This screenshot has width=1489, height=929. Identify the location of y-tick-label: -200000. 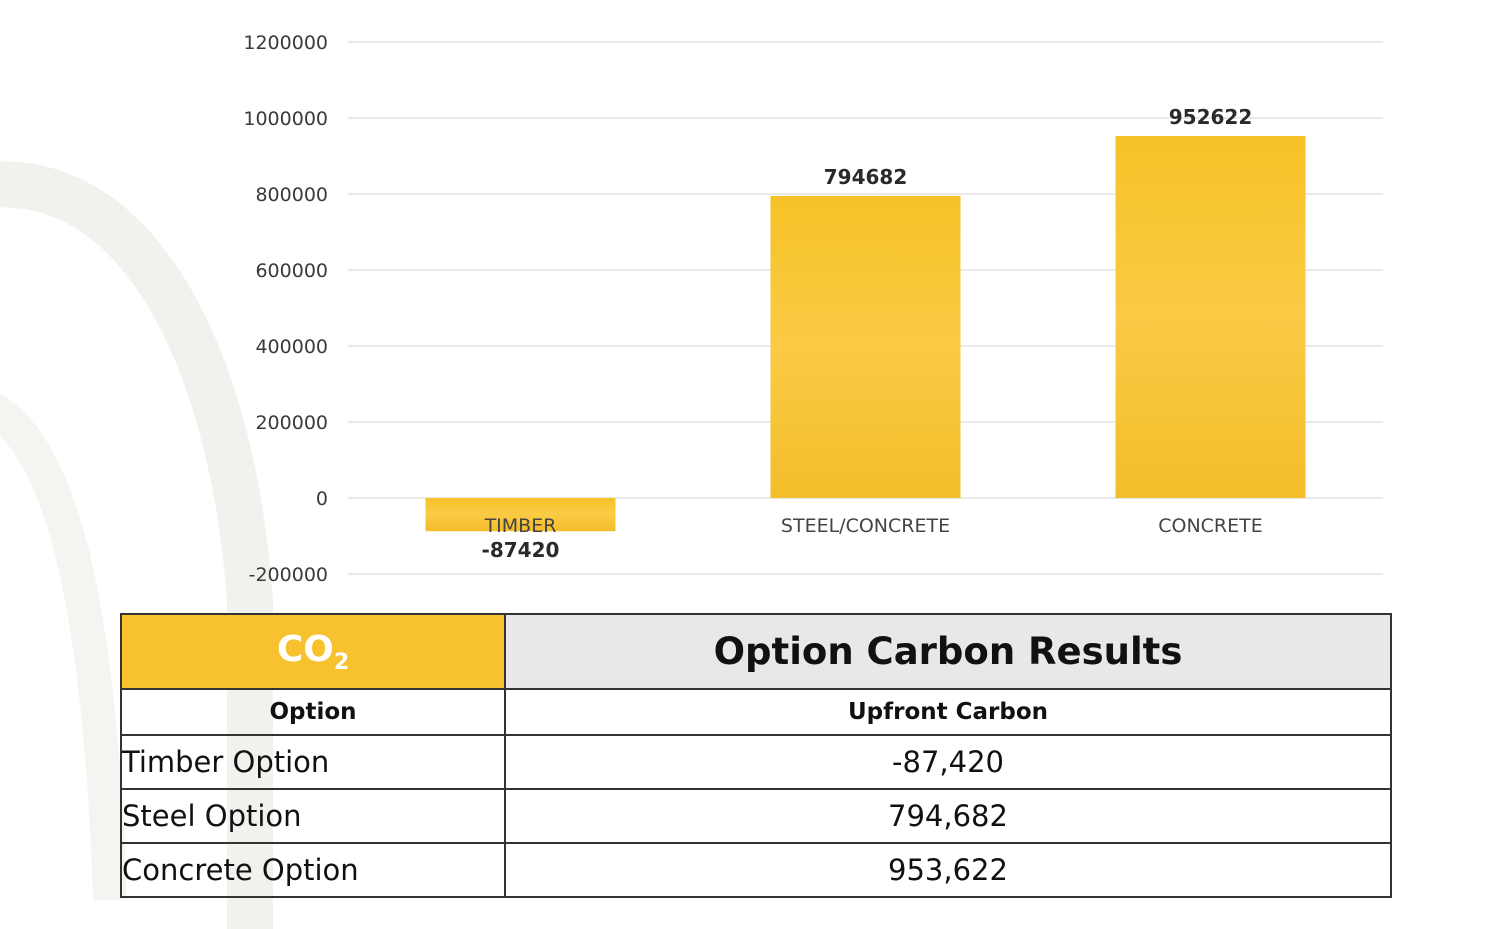
(288, 575).